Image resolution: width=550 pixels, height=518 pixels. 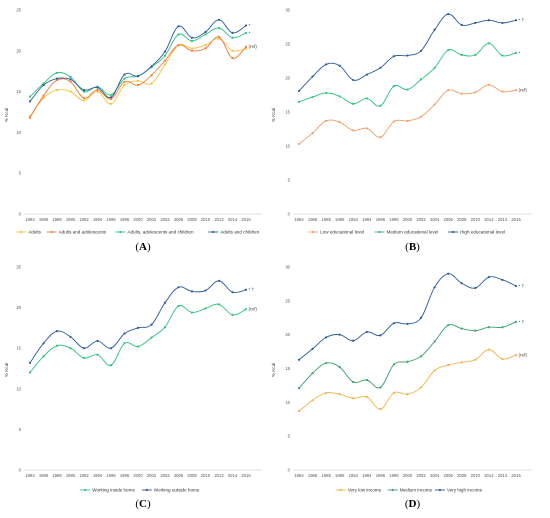 What do you see at coordinates (233, 475) in the screenshot?
I see `x-tick-label: 2014` at bounding box center [233, 475].